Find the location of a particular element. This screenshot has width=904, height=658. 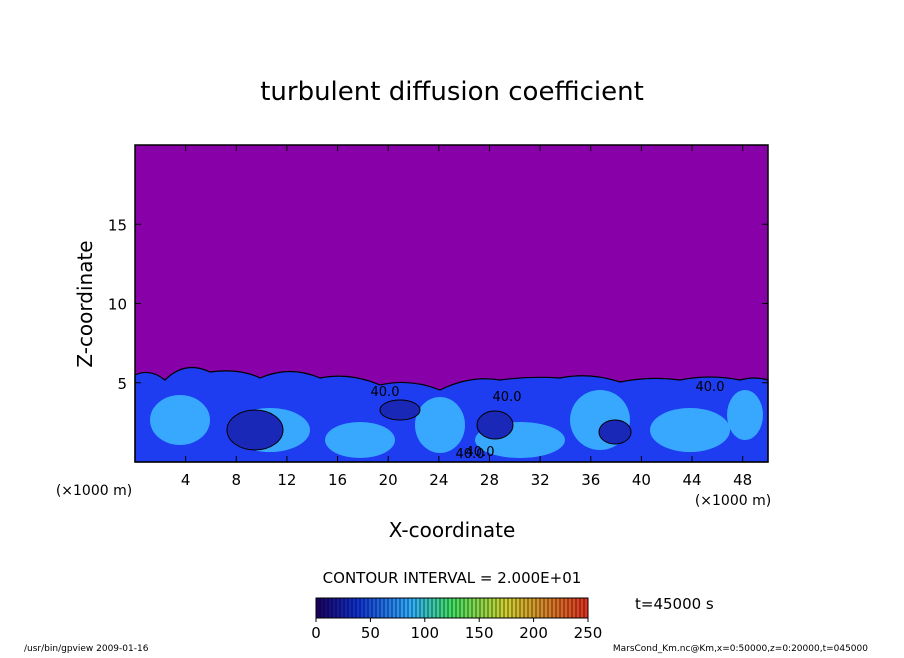

x-tick-label: 12 is located at coordinates (286, 480).